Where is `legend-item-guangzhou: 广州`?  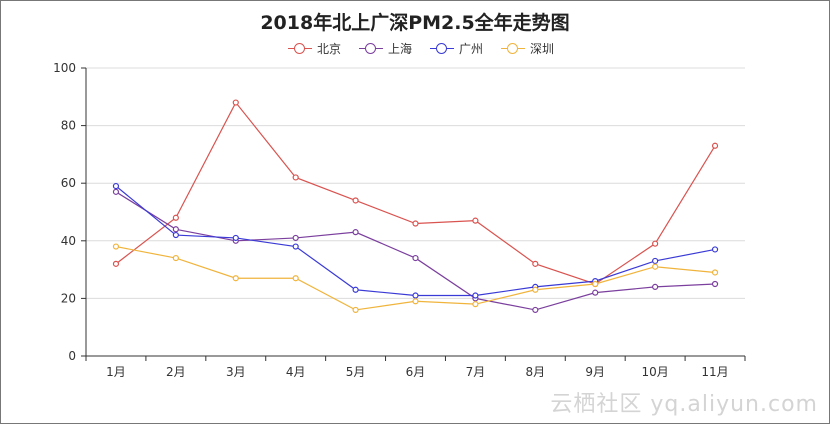 legend-item-guangzhou: 广州 is located at coordinates (456, 48).